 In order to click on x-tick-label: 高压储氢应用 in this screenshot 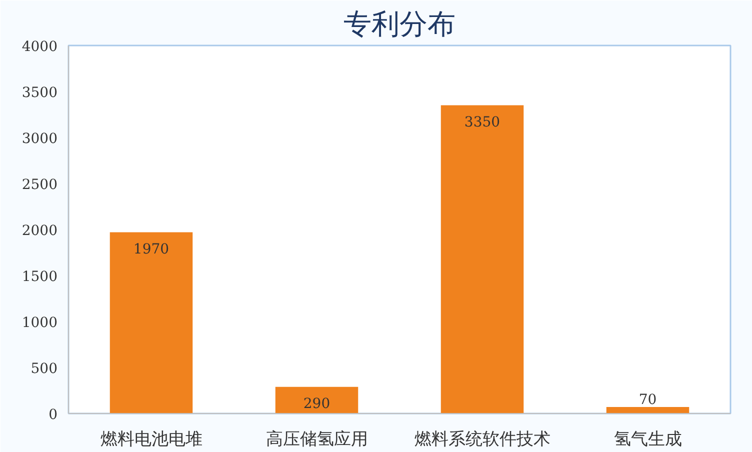, I will do `click(317, 440)`.